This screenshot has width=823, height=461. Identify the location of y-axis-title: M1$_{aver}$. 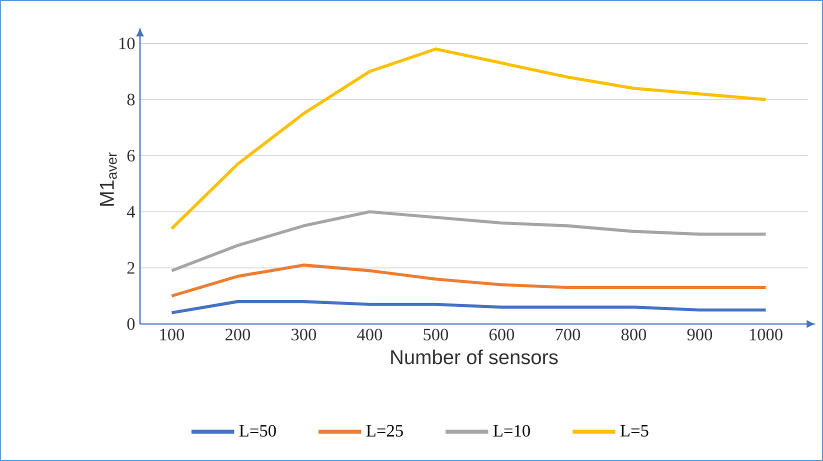
(108, 179).